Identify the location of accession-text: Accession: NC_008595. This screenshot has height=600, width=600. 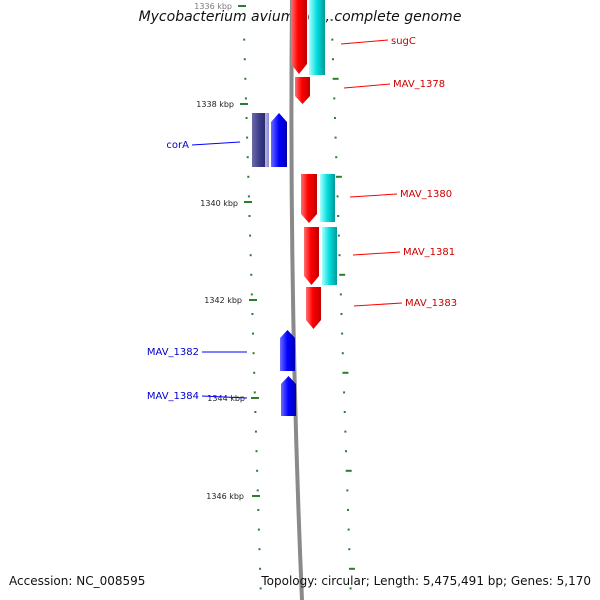
(77, 581).